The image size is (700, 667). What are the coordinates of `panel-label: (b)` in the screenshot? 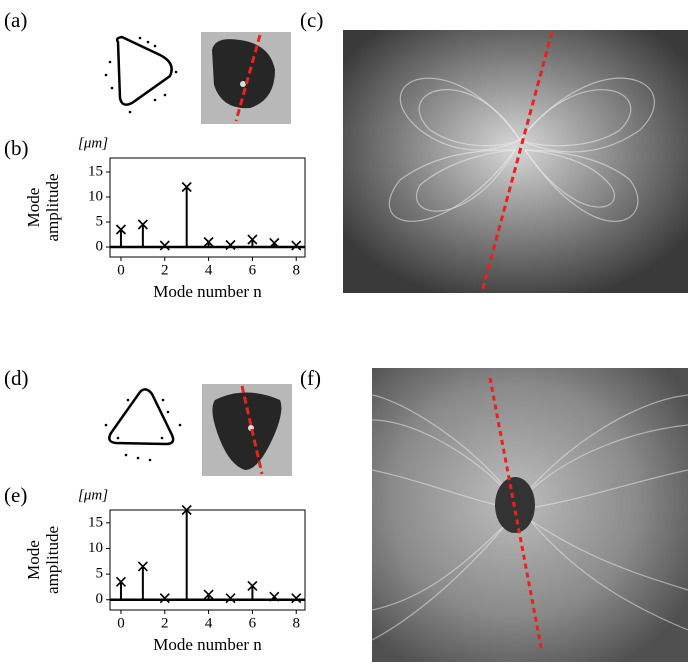 It's located at (16, 148).